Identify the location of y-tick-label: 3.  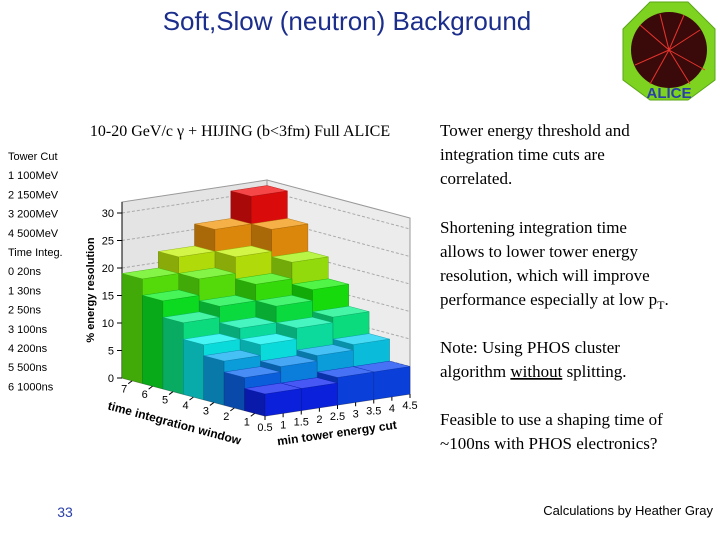
(206, 411).